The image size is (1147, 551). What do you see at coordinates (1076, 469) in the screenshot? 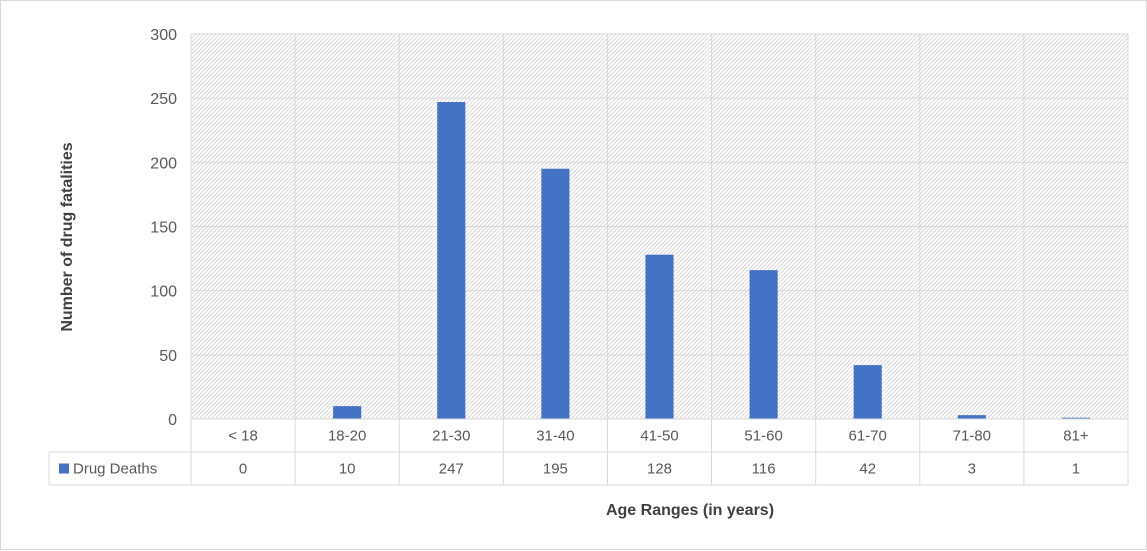
I see `data-table-value: 1` at bounding box center [1076, 469].